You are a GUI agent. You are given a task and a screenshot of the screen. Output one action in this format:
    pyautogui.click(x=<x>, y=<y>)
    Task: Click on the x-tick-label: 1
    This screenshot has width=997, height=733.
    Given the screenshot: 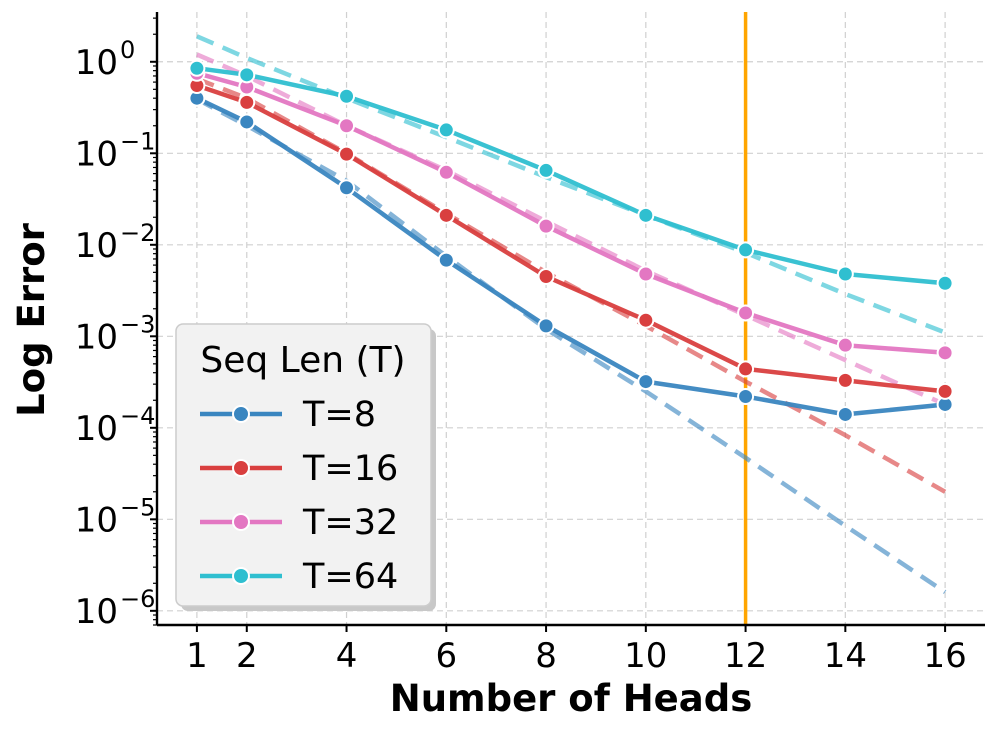 What is the action you would take?
    pyautogui.click(x=197, y=656)
    